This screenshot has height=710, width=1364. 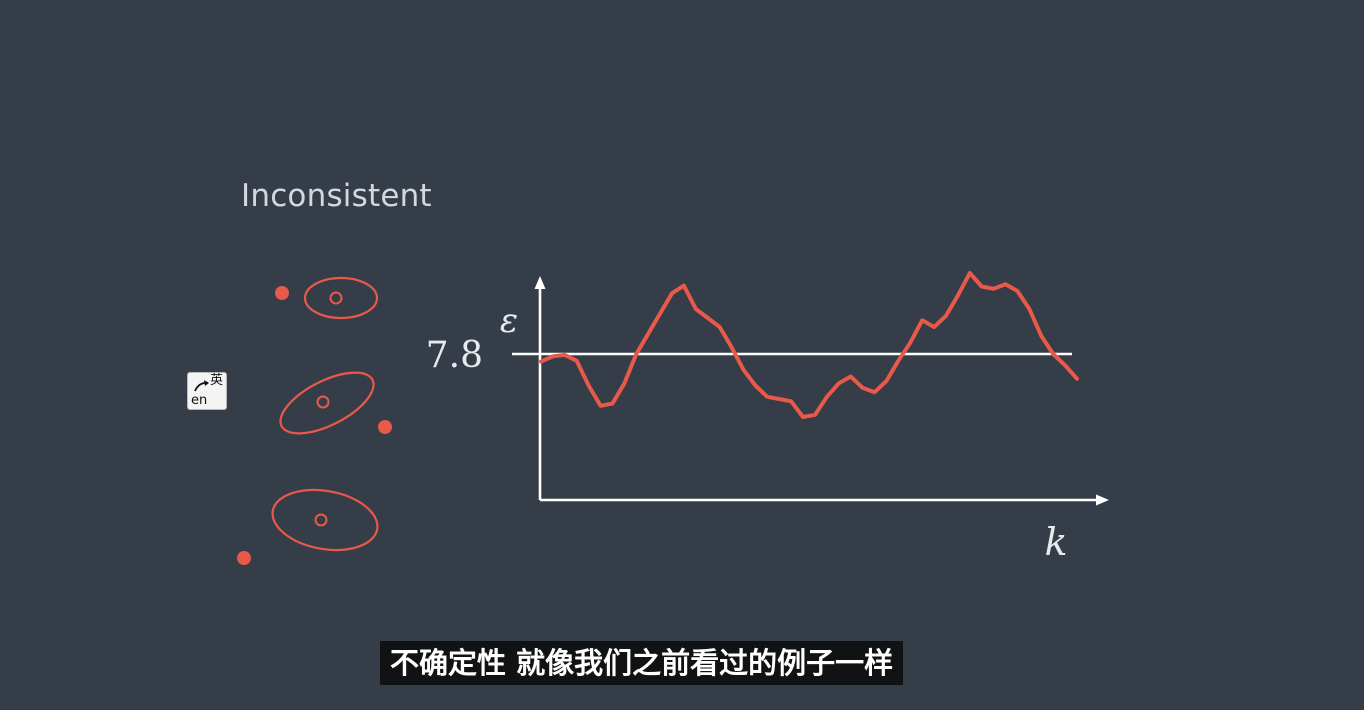 What do you see at coordinates (1102, 500) in the screenshot?
I see `x-axis-arrow` at bounding box center [1102, 500].